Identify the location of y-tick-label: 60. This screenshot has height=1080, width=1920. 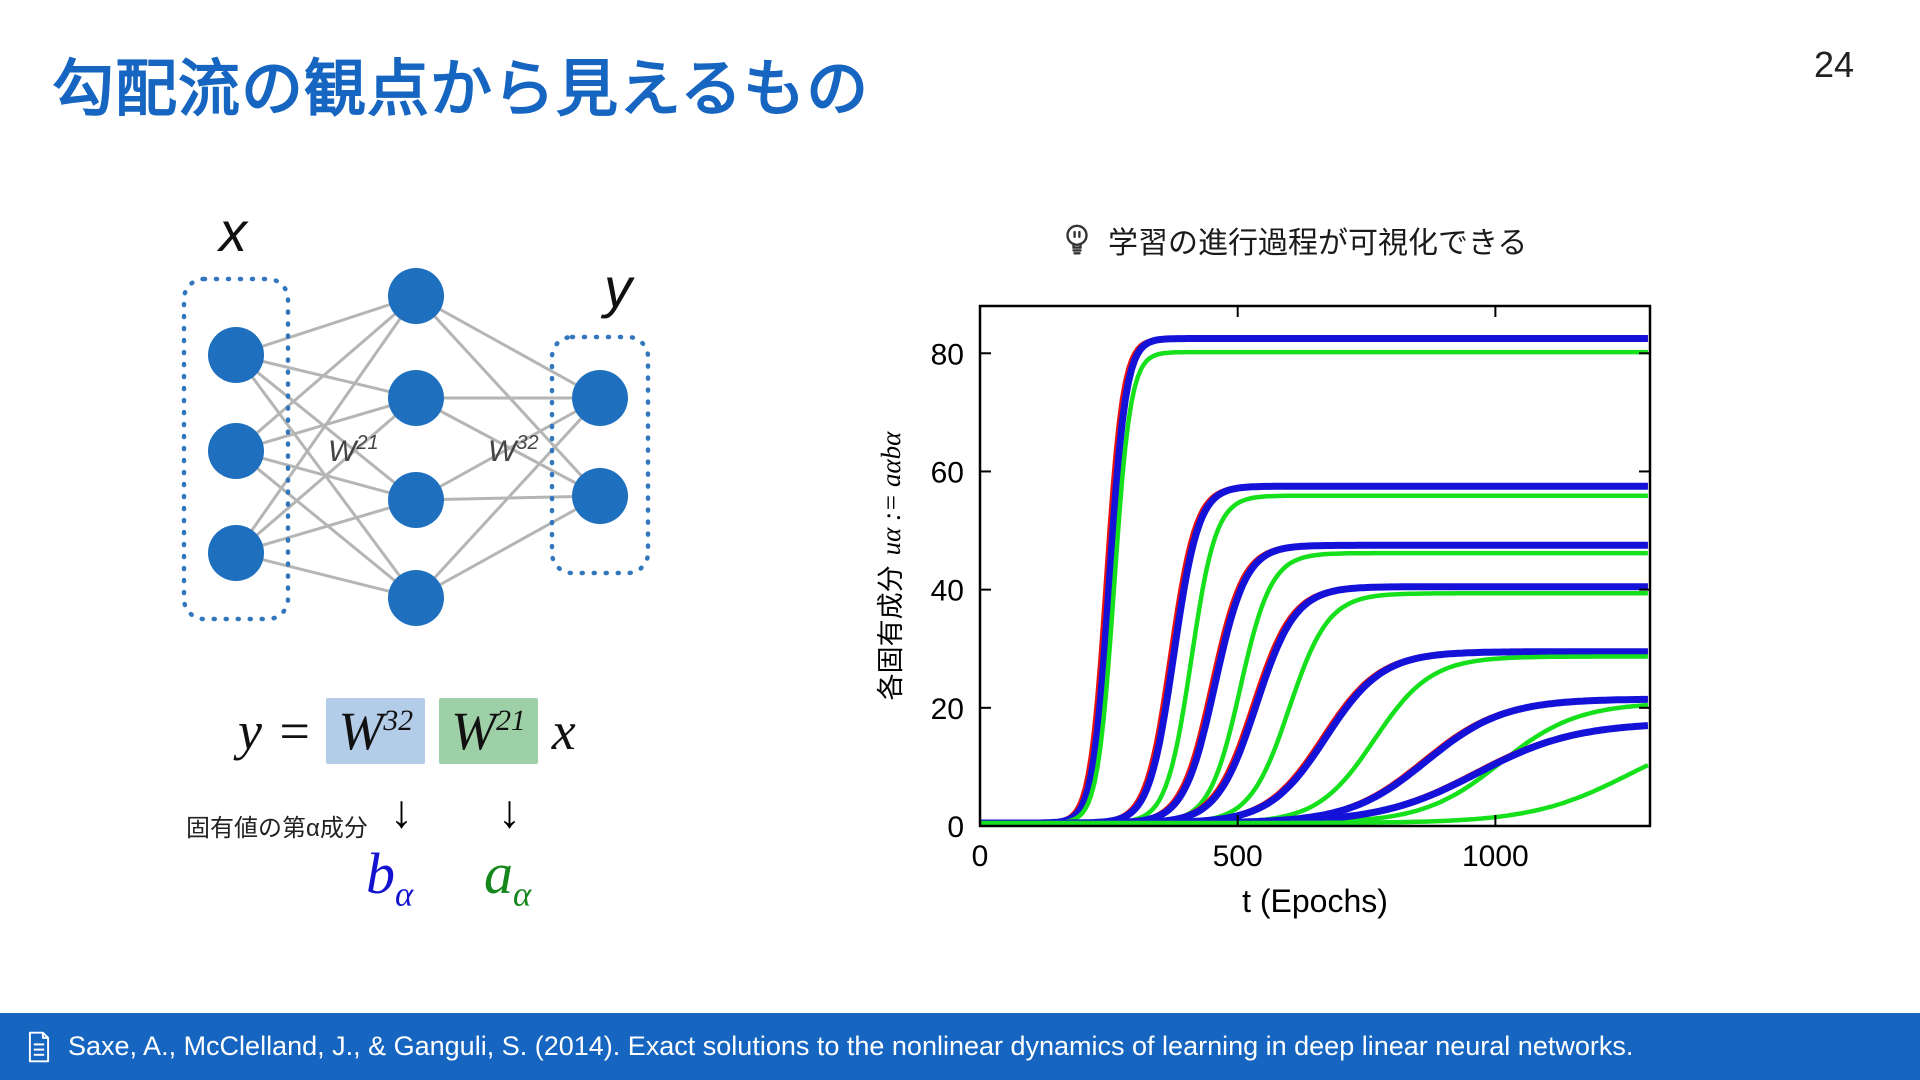
(947, 472).